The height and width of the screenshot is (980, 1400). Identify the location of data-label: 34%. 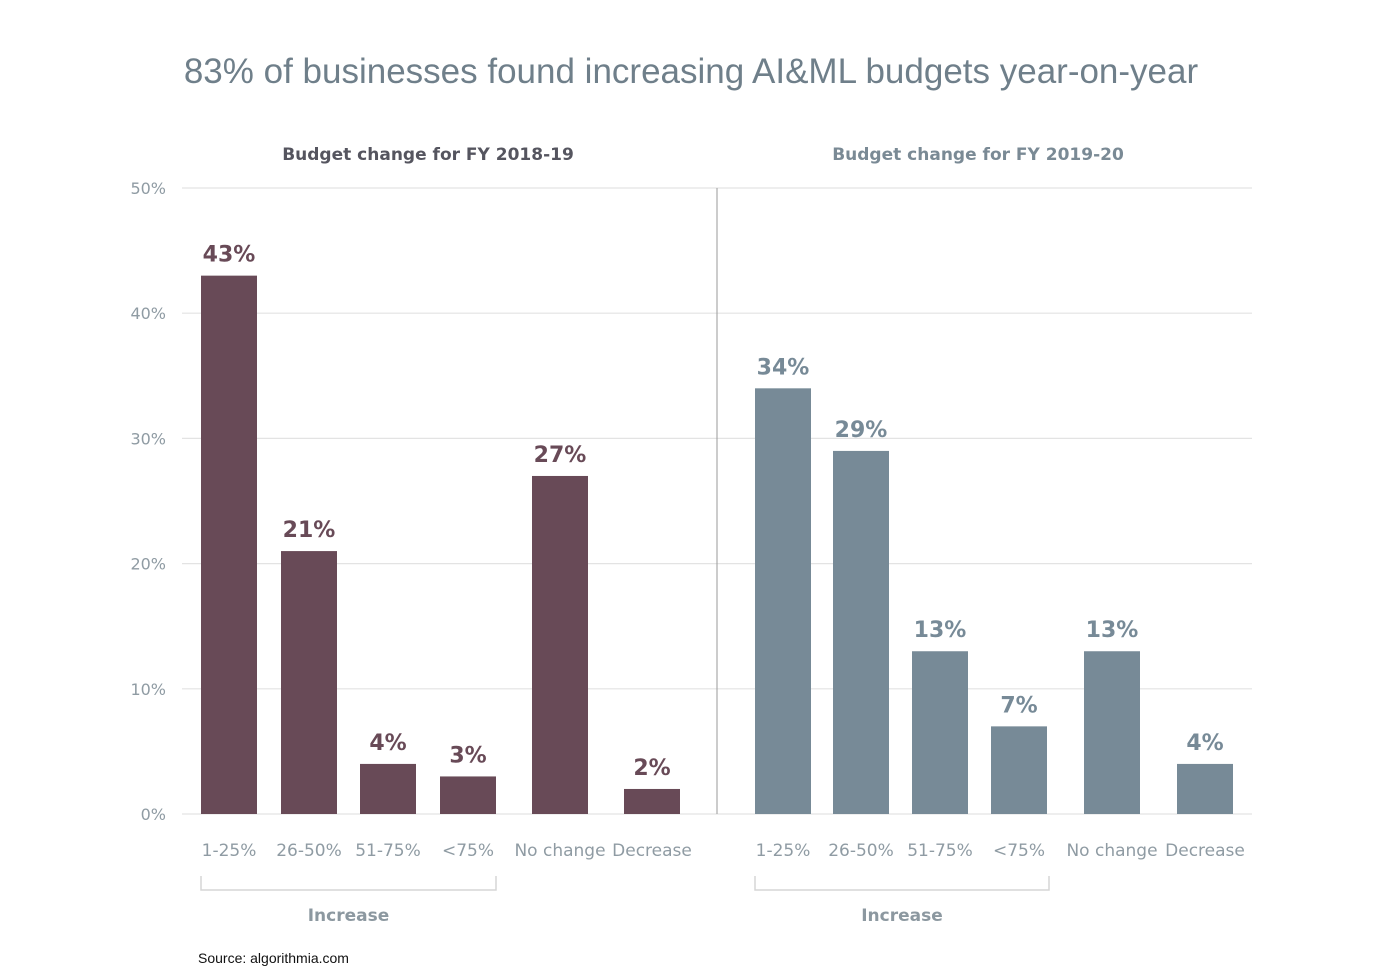
(783, 367).